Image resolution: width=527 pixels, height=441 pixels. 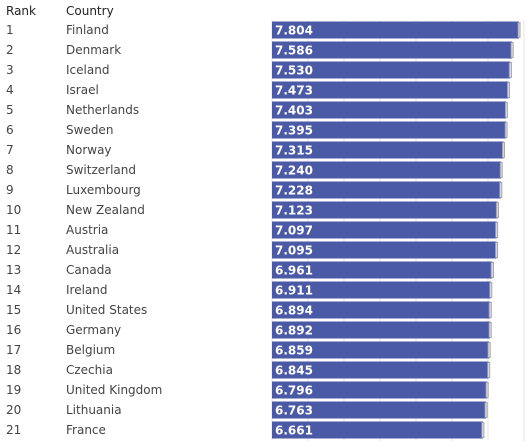 What do you see at coordinates (90, 130) in the screenshot?
I see `country-cell: Sweden` at bounding box center [90, 130].